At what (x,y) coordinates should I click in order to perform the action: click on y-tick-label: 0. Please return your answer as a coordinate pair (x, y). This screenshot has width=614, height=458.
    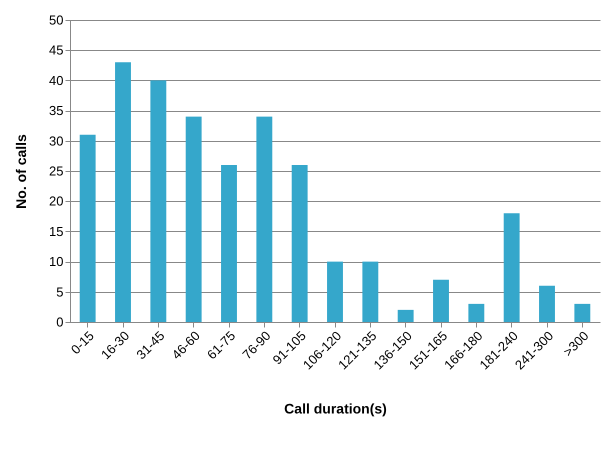
    Looking at the image, I should click on (60, 322).